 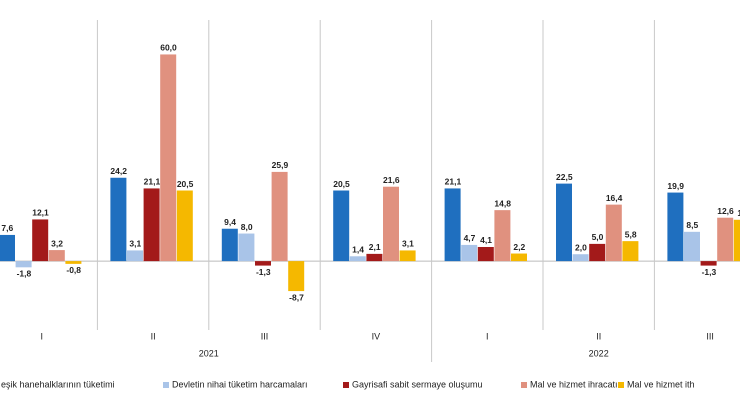 I want to click on value-label: 8,5, so click(x=692, y=225).